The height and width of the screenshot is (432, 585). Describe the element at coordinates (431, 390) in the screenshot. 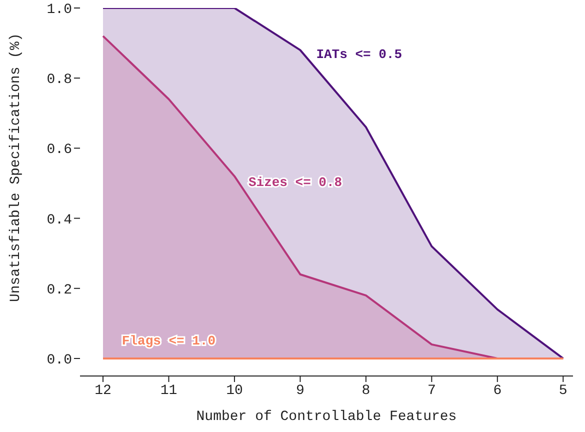

I see `x-tick-label: 7` at that location.